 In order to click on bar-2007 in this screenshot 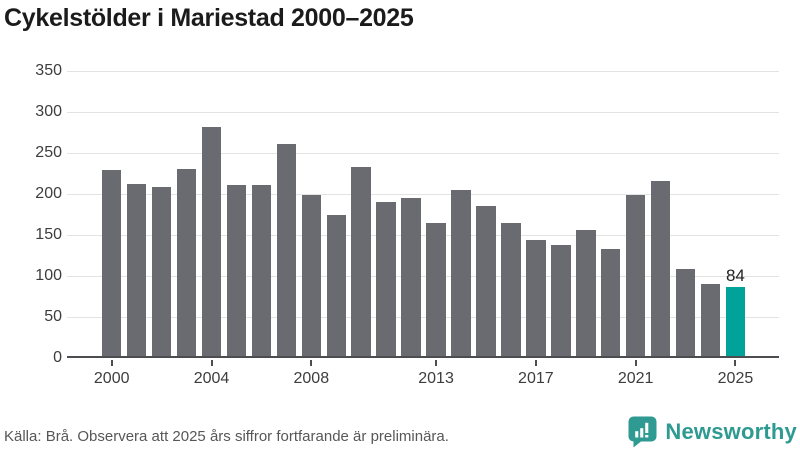, I will do `click(286, 250)`.